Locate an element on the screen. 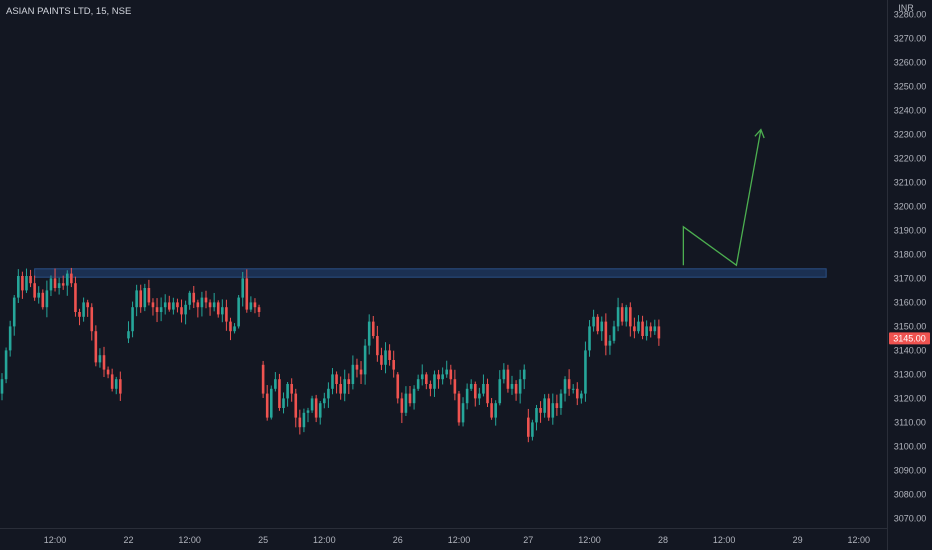 This screenshot has height=550, width=932. y-tick-label: 3070.00 is located at coordinates (910, 518).